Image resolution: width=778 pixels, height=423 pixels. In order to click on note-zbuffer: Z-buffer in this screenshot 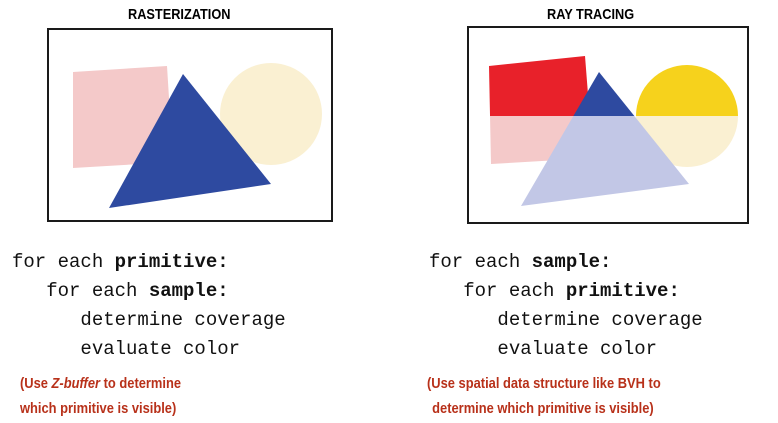, I will do `click(76, 383)`.